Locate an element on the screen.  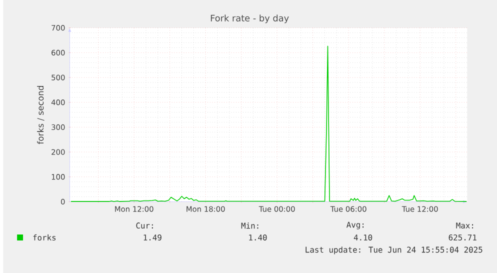
y-axis-title: forks / second is located at coordinates (40, 115).